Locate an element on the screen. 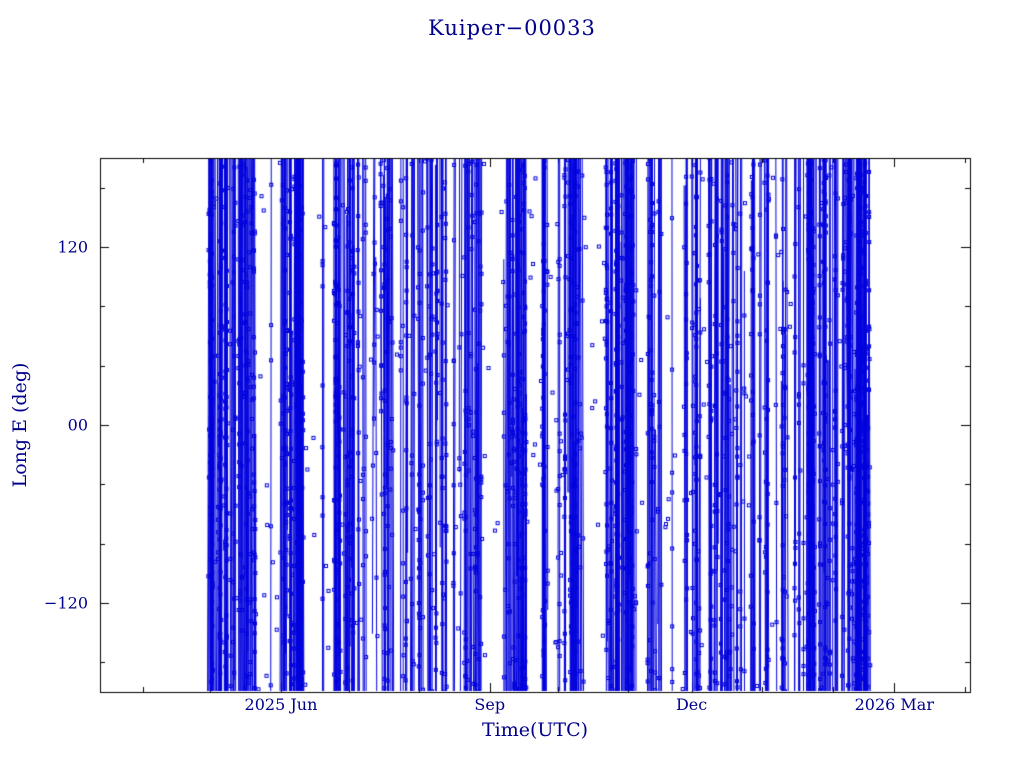 Image resolution: width=1024 pixels, height=768 pixels. x-tick-label: Dec is located at coordinates (691, 704).